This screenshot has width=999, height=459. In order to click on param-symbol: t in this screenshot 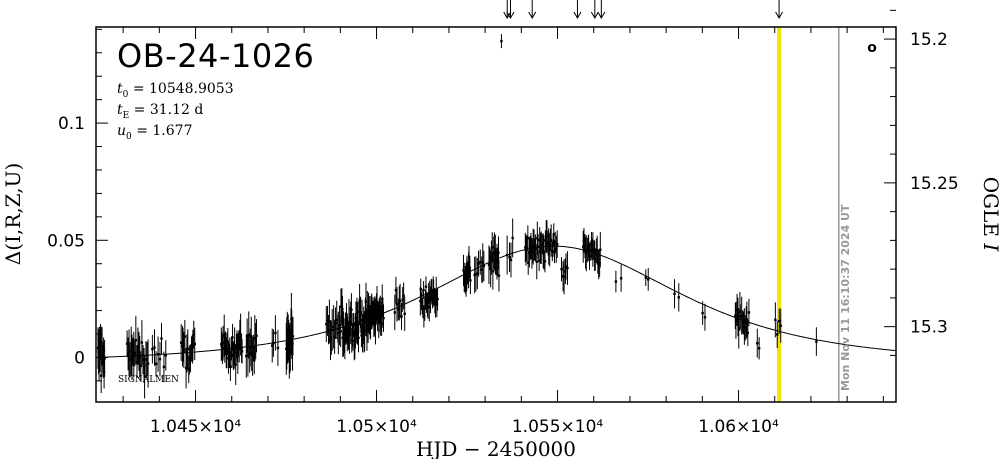, I will do `click(120, 89)`.